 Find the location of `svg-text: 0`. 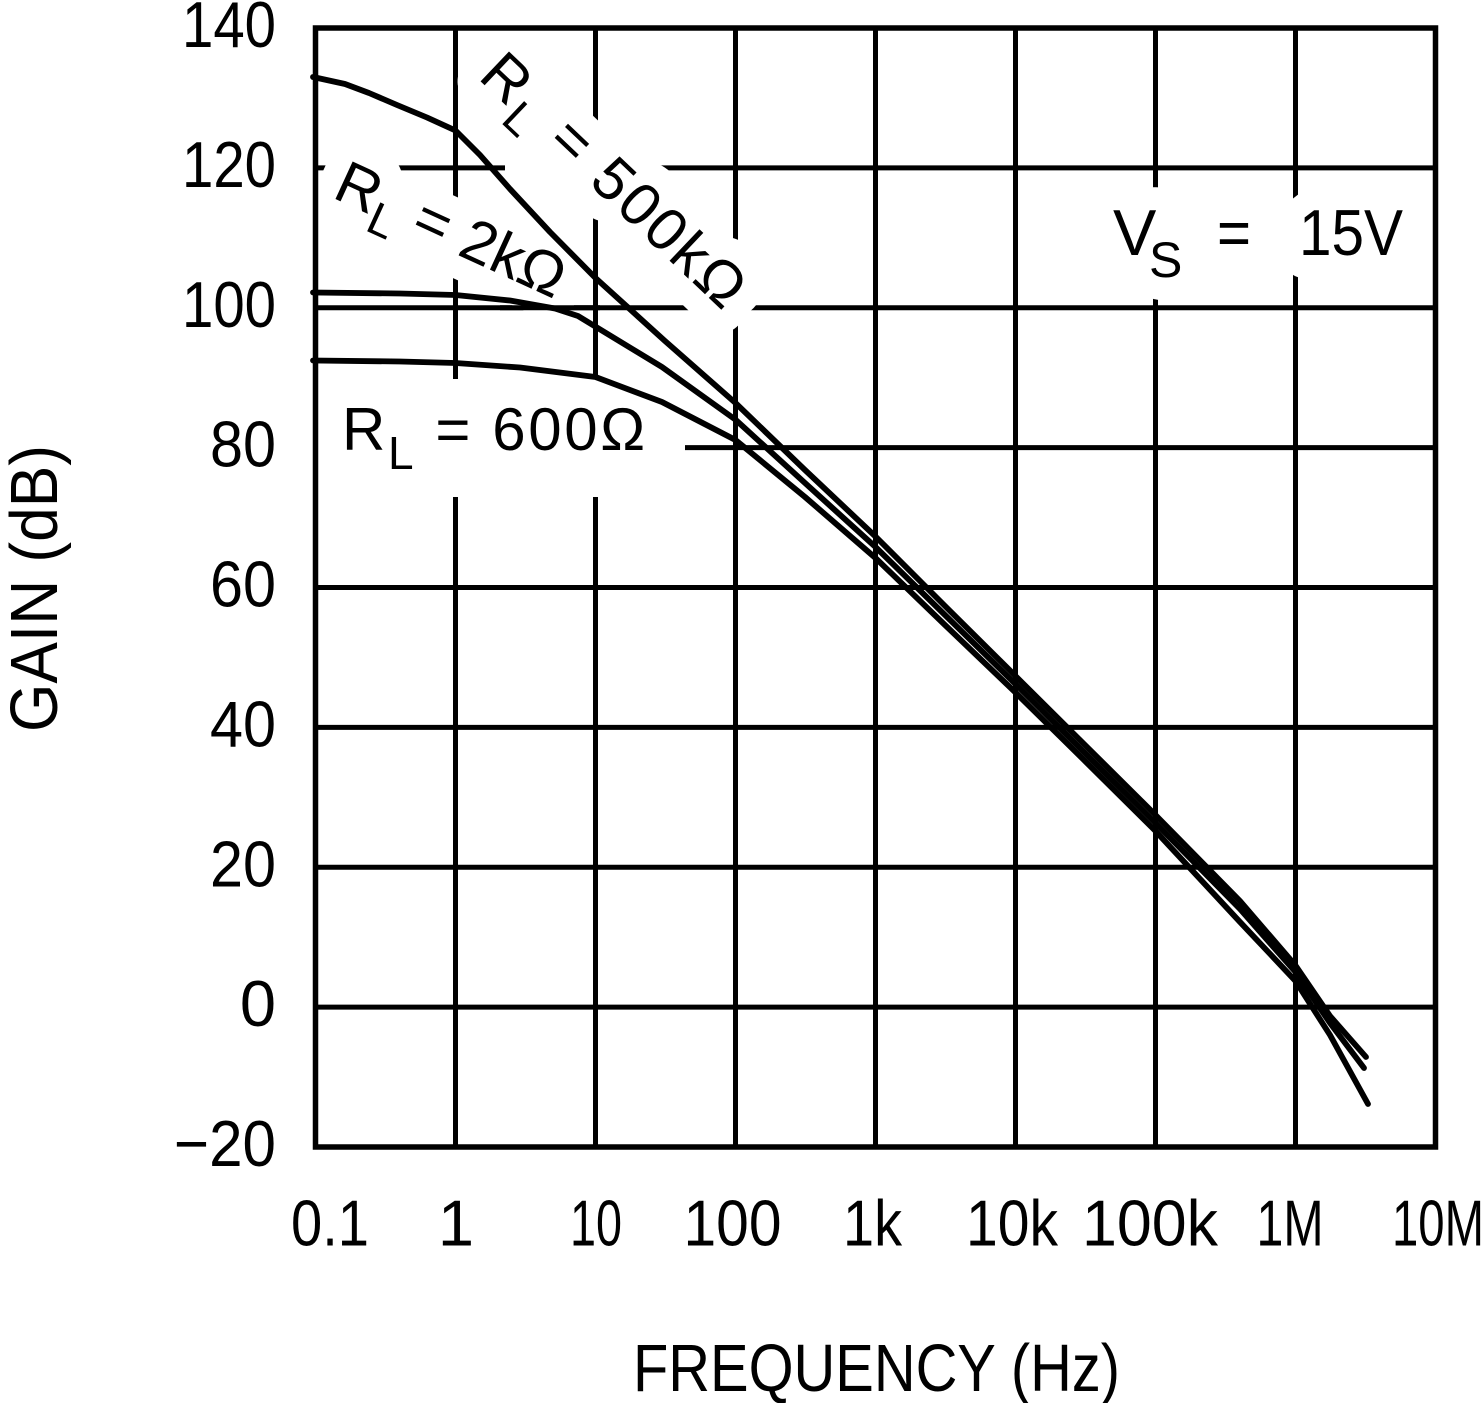

svg-text: 0 is located at coordinates (258, 1003).